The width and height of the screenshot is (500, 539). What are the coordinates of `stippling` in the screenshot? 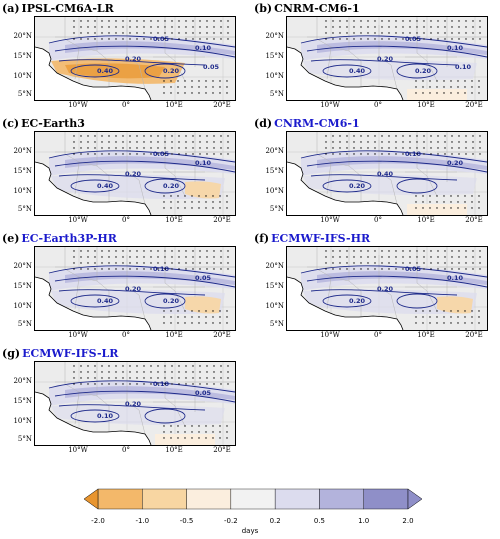 It's located at (151, 287).